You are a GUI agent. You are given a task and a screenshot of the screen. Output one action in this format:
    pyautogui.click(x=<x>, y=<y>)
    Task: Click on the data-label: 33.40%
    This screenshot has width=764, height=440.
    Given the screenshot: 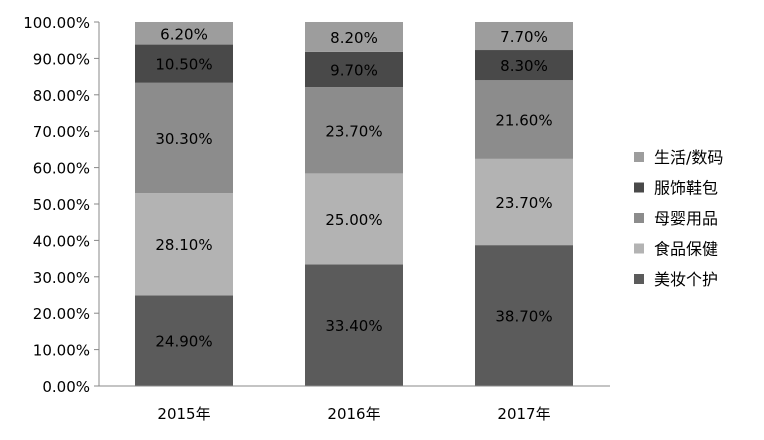 What is the action you would take?
    pyautogui.click(x=353, y=326)
    